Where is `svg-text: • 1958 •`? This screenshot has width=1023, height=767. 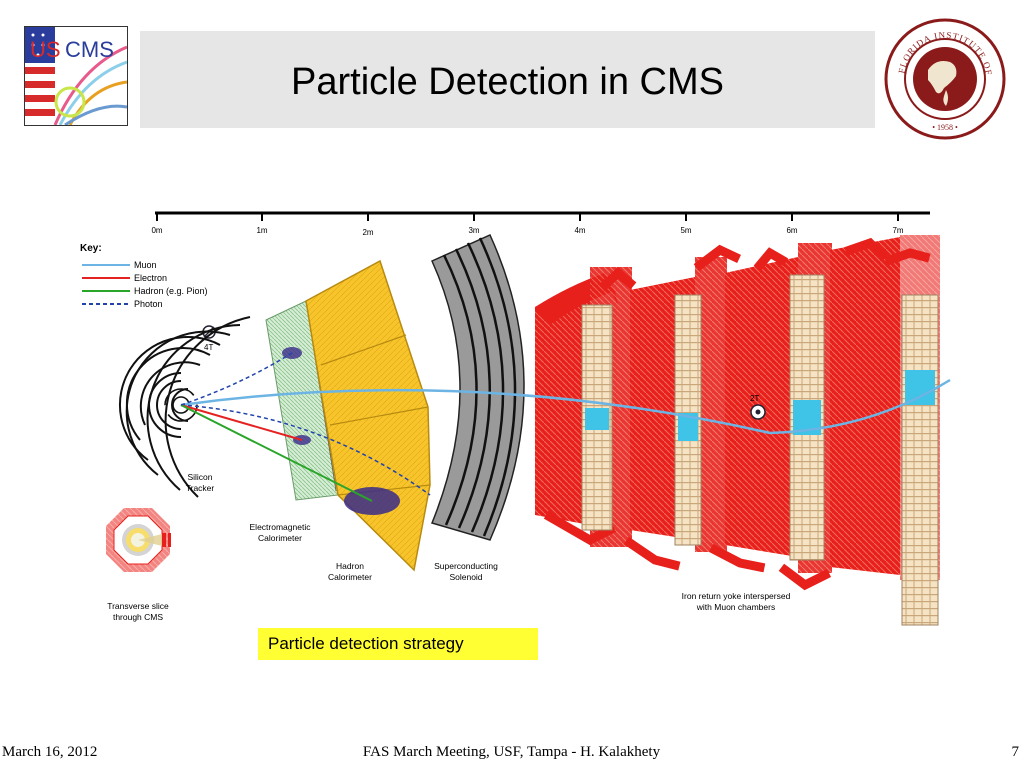
svg-text: • 1958 • is located at coordinates (945, 127).